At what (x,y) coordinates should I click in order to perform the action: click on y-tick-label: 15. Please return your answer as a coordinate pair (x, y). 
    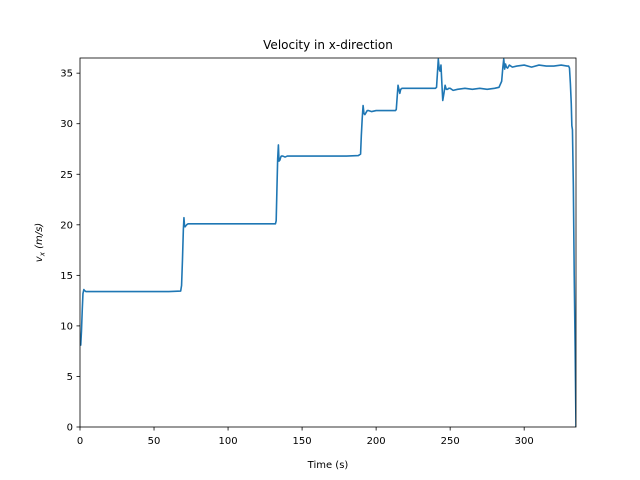
    Looking at the image, I should click on (66, 276).